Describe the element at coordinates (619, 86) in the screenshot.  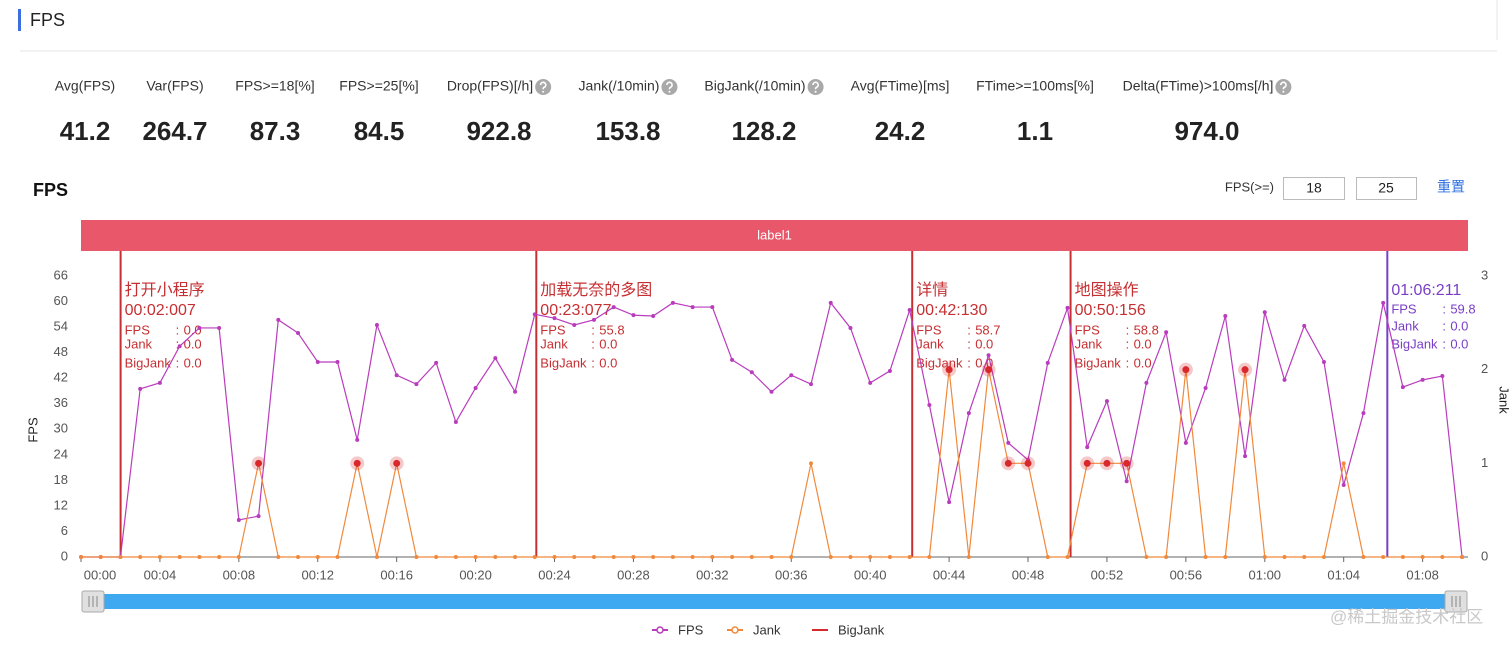
I see `stat-label: Jank(/10min)` at that location.